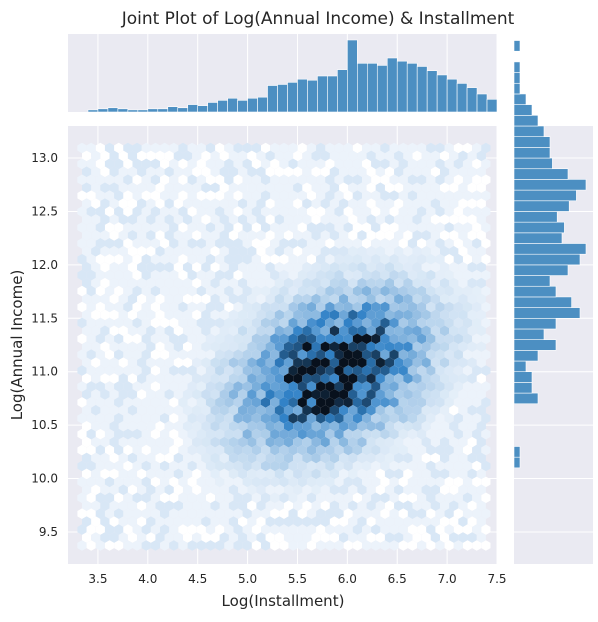 This screenshot has height=622, width=598. I want to click on right-marginal-panel, so click(553, 302).